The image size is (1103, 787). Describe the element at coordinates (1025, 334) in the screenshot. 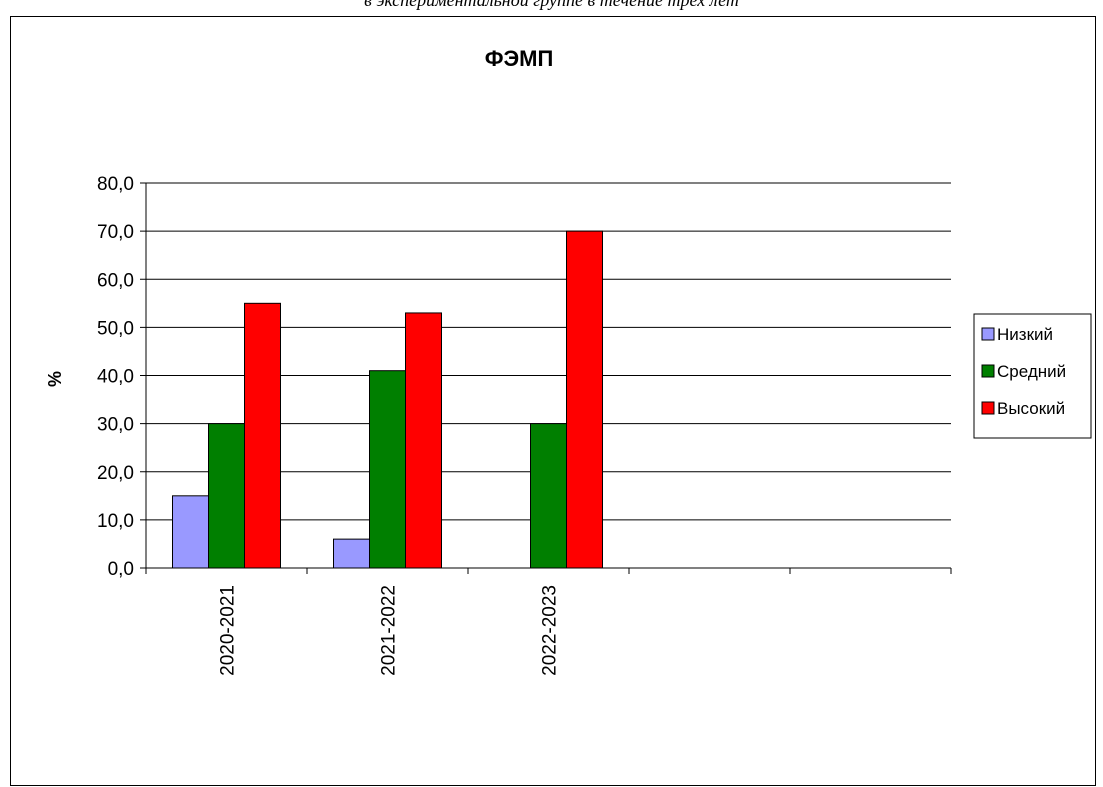

I see `legend-label: Низкий` at that location.